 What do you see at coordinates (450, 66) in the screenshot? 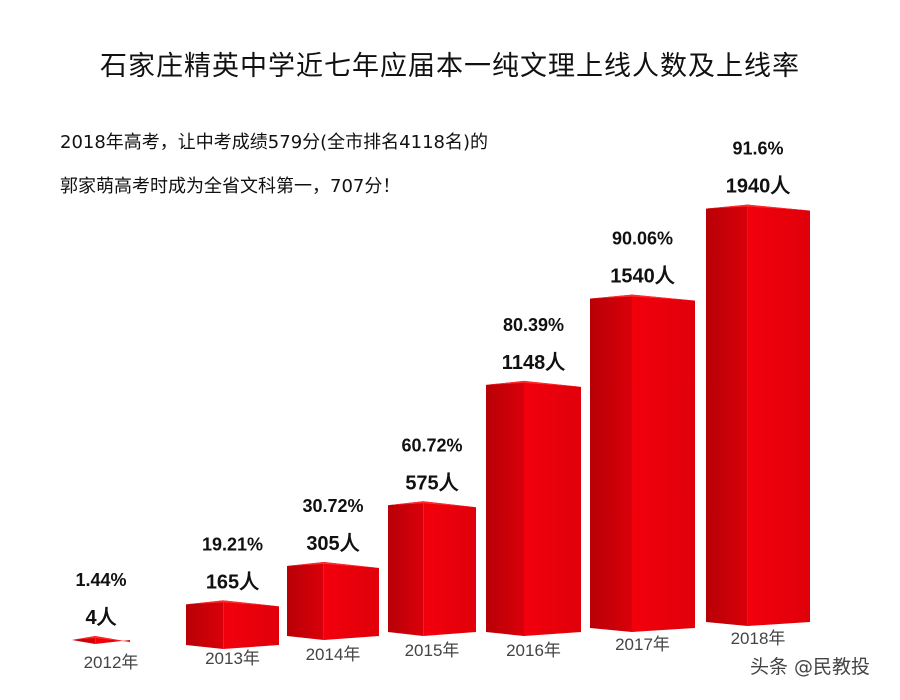
I see `chart-title: 石家庄精英中学近七年应届本一纯文理上线人数及上线率` at bounding box center [450, 66].